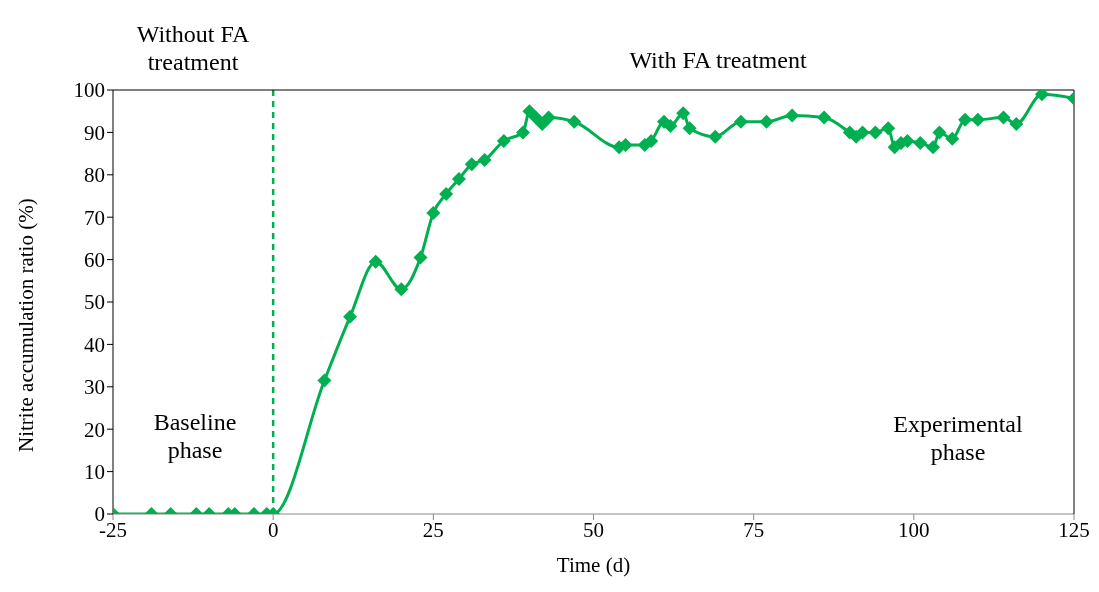  Describe the element at coordinates (273, 529) in the screenshot. I see `x-tick-label: 0` at that location.